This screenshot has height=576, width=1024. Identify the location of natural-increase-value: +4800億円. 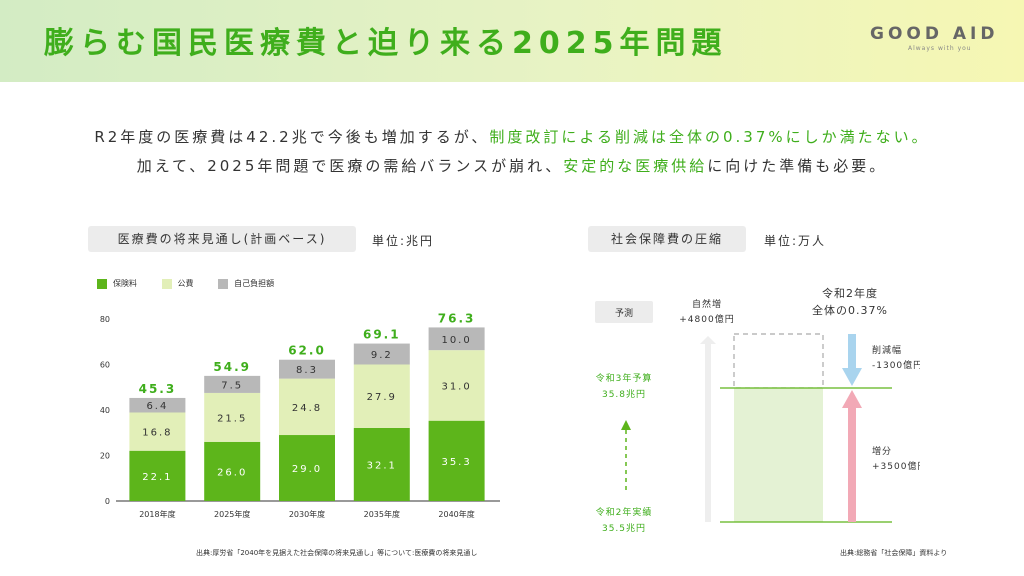
(706, 319).